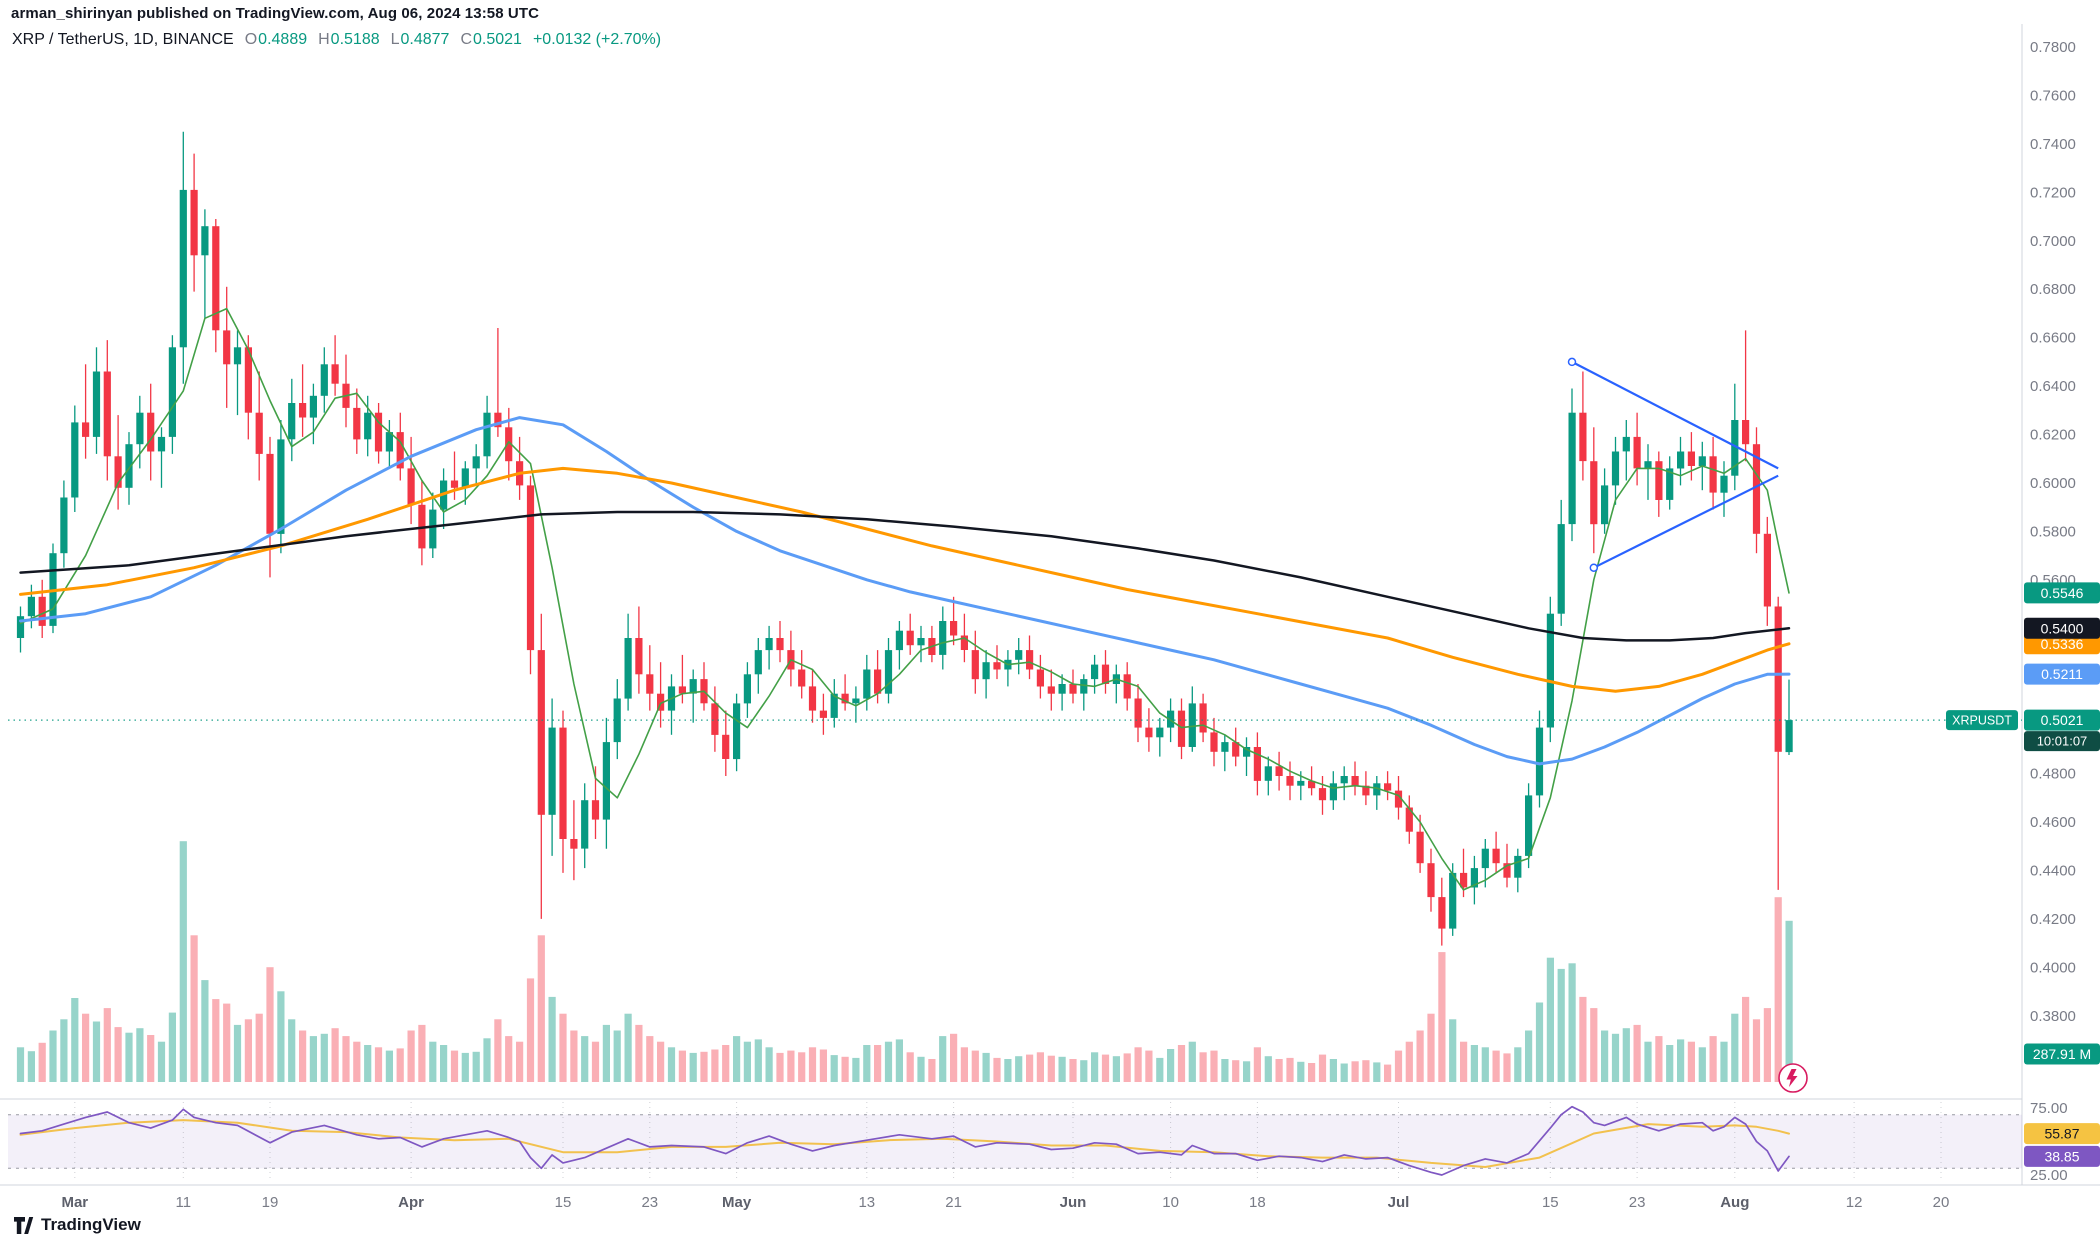 The image size is (2100, 1243). Describe the element at coordinates (1941, 1202) in the screenshot. I see `svg-text: 20` at that location.